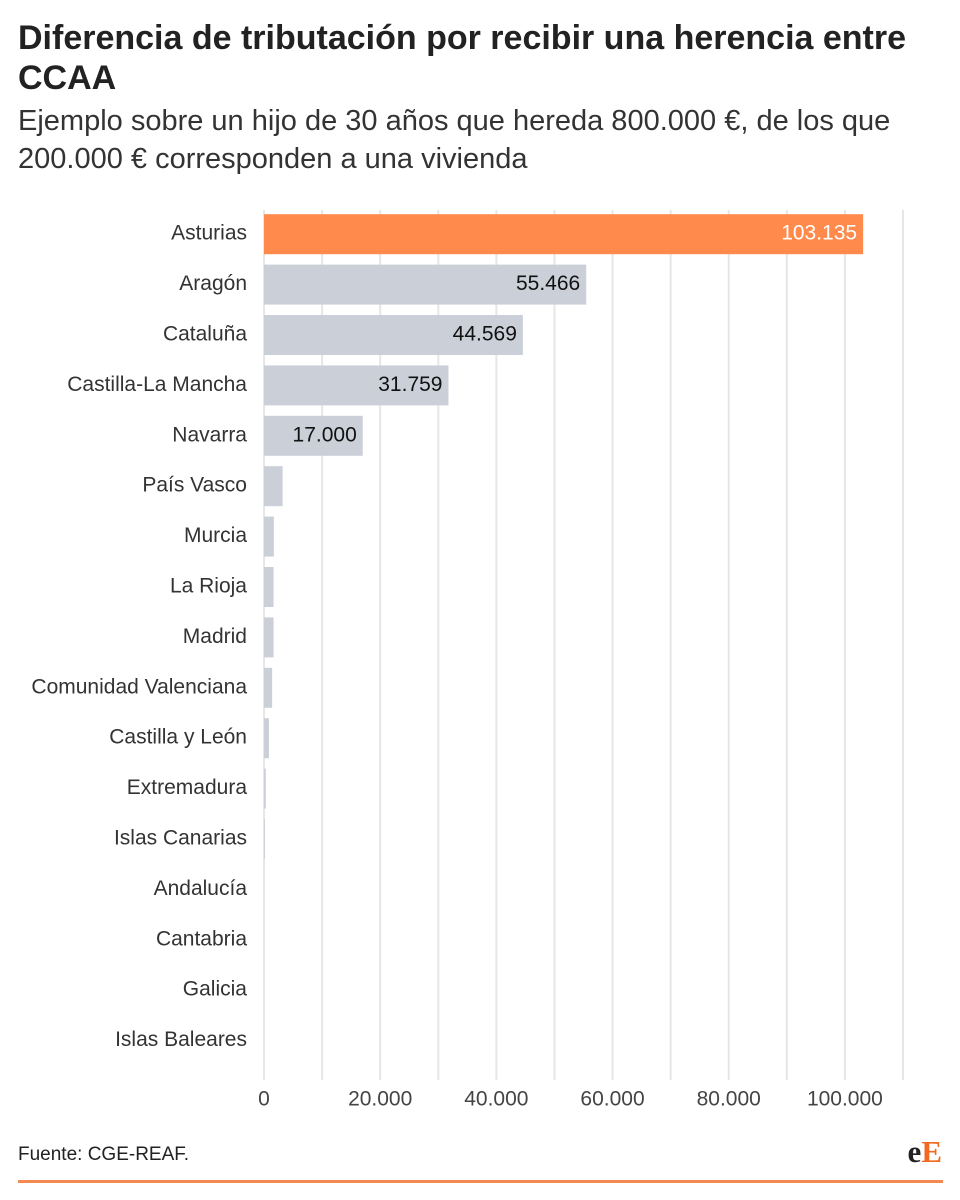 This screenshot has width=960, height=1200. I want to click on source-note: Fuente: CGE-REAF., so click(104, 1154).